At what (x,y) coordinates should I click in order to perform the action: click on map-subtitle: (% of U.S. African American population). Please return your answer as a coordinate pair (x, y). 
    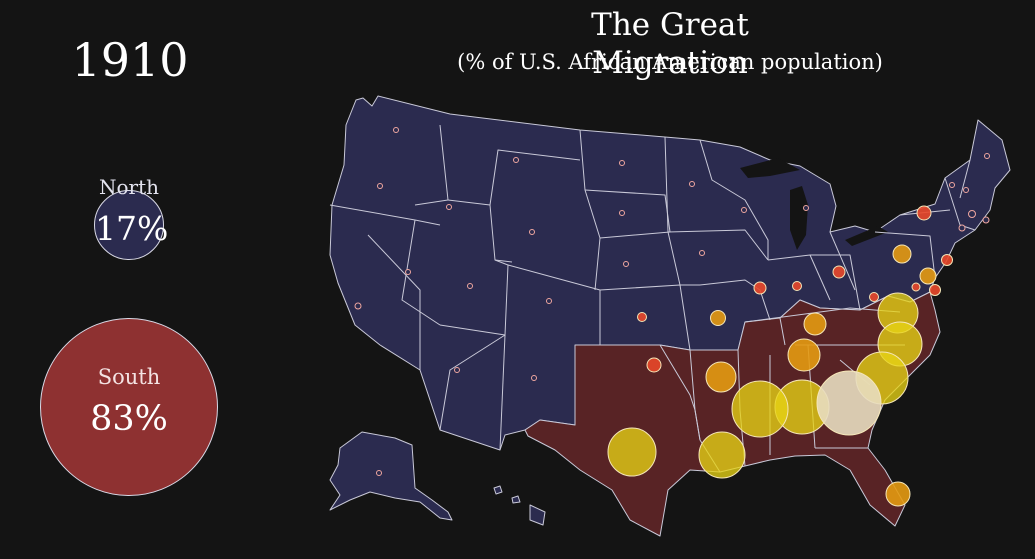
    Looking at the image, I should click on (670, 62).